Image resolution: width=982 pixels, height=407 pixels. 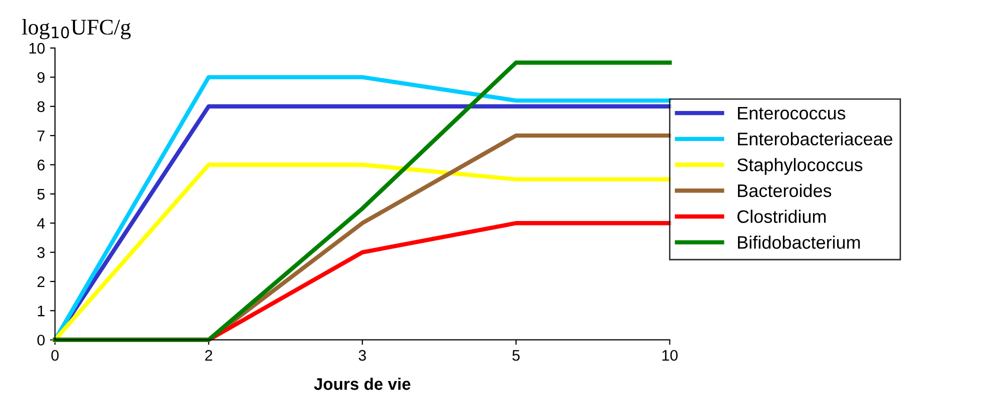 I want to click on y-tick-label: 4, so click(x=41, y=223).